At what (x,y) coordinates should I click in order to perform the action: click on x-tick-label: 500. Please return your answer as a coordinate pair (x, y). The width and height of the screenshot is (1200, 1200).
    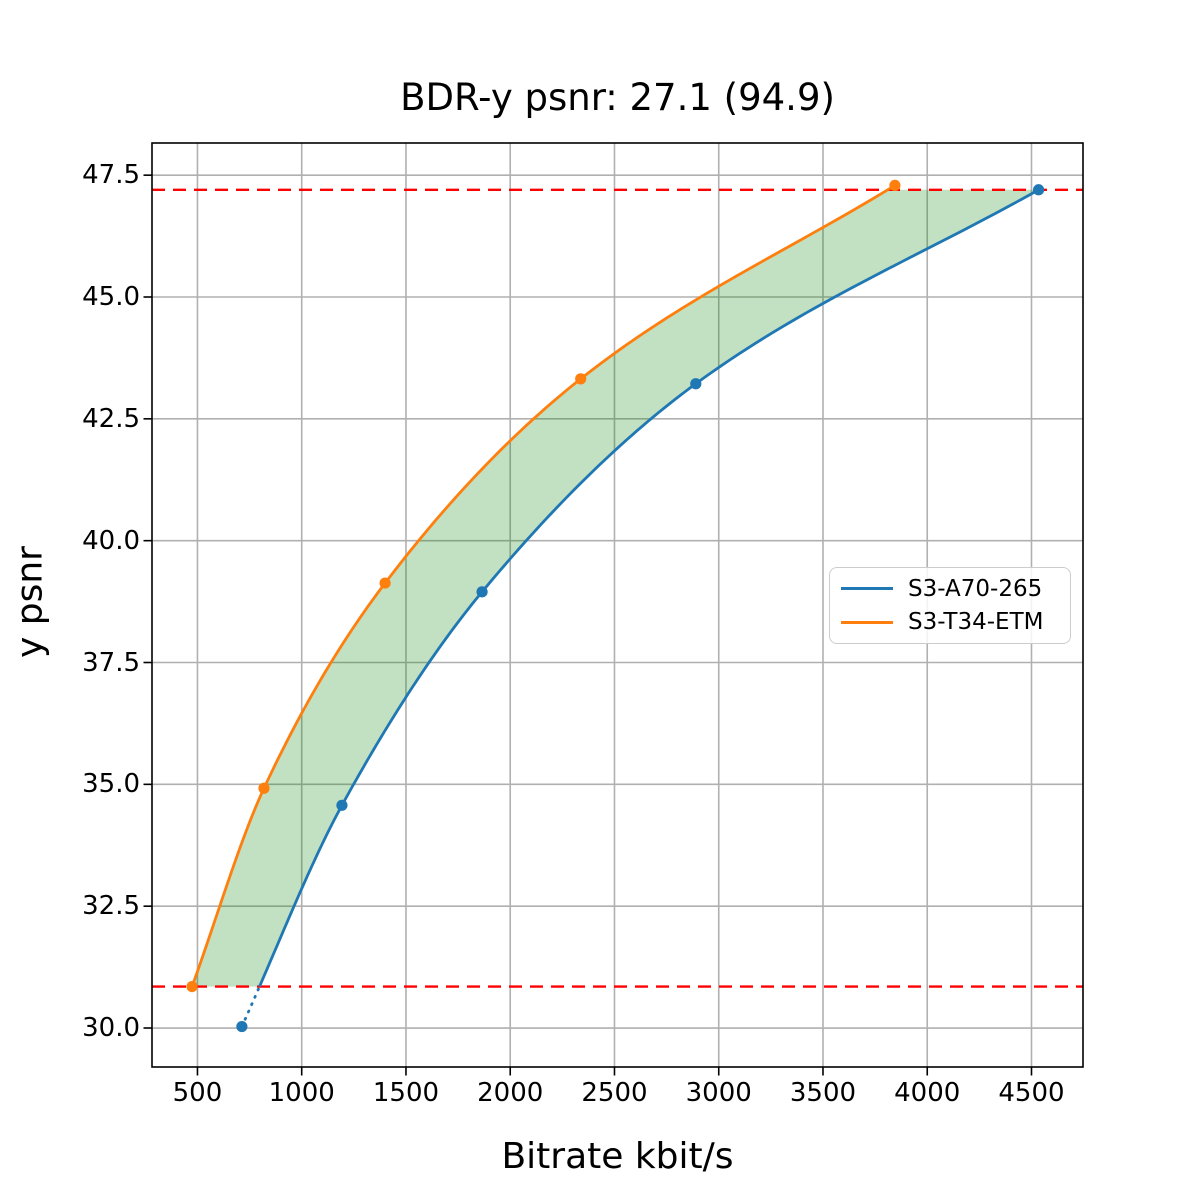
    Looking at the image, I should click on (197, 1093).